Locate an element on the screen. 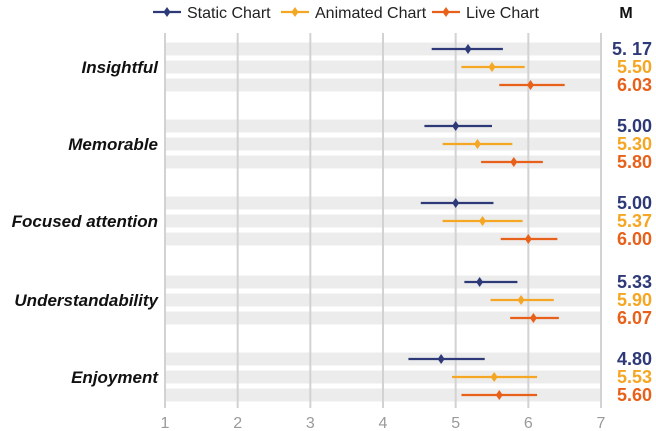 Image resolution: width=656 pixels, height=431 pixels. mean-value-label: 5.37 is located at coordinates (634, 221).